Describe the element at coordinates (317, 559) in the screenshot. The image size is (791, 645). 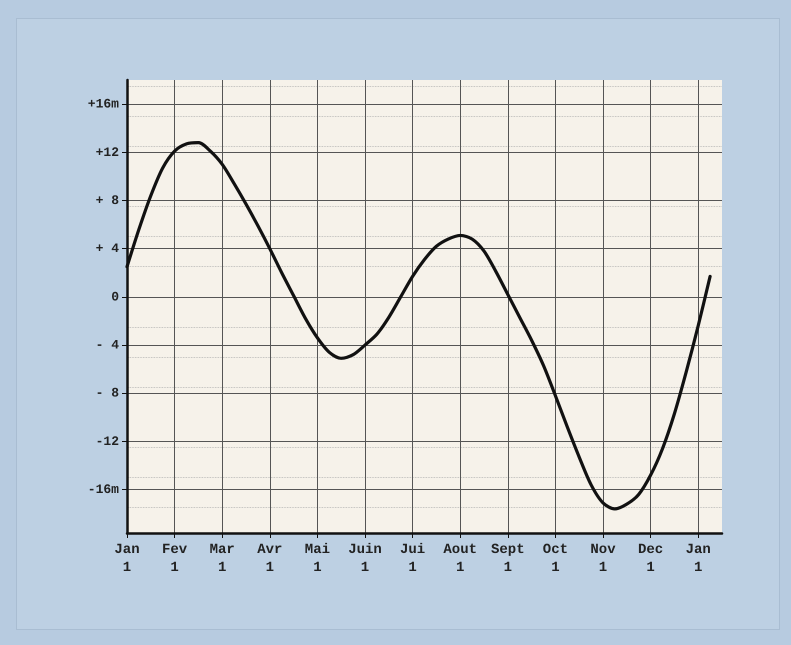
I see `x-tick-label: Mai 1` at that location.